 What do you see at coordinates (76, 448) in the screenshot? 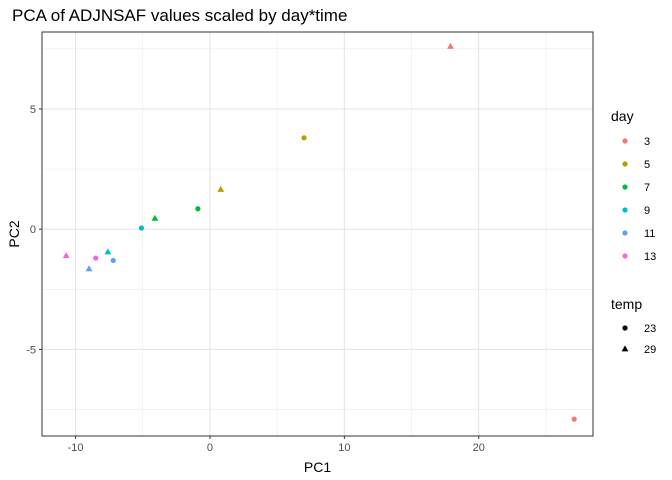
I see `x-tick-label: -10` at bounding box center [76, 448].